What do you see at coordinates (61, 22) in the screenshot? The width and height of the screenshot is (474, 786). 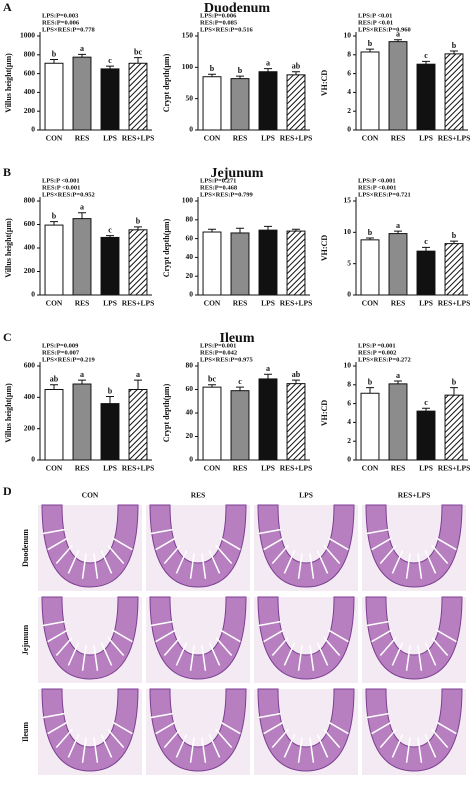 I see `stat-text: RES:P=0.006` at bounding box center [61, 22].